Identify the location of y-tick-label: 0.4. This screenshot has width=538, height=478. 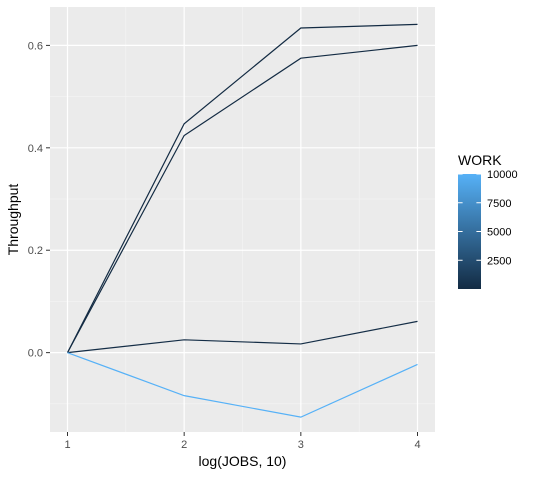
(35, 149).